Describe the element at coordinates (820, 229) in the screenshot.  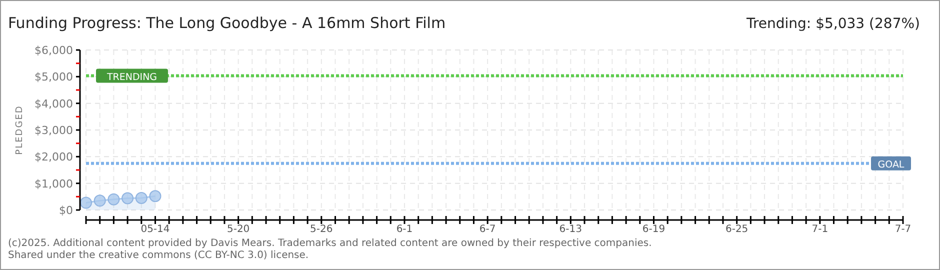
I see `x-tick-label: 7-1` at that location.